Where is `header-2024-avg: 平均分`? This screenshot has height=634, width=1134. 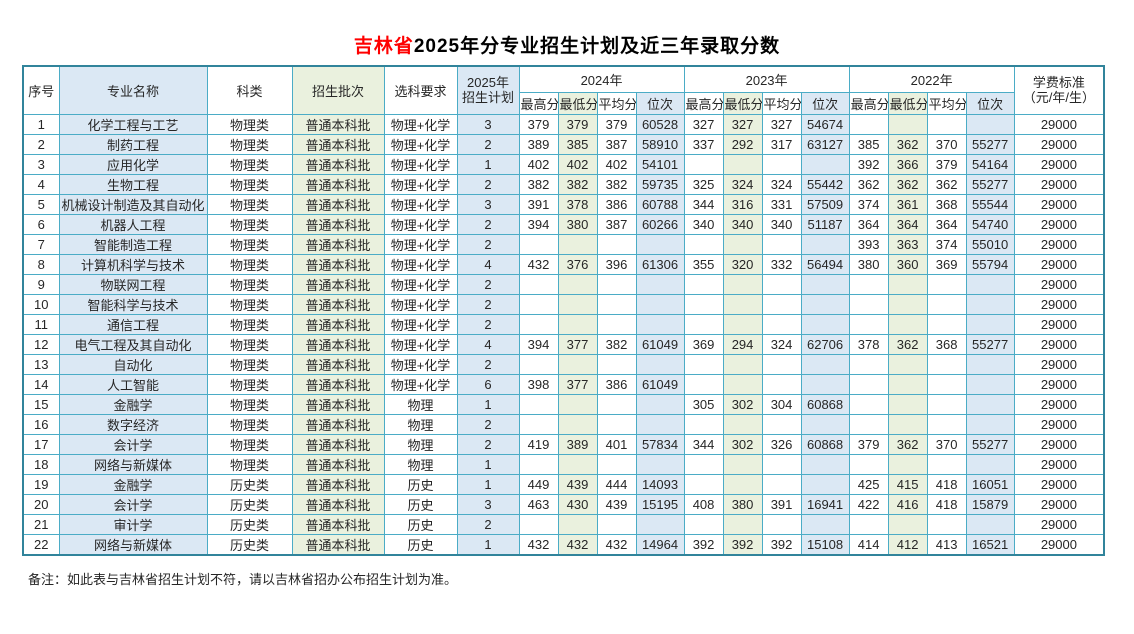
header-2024-avg: 平均分 is located at coordinates (616, 103).